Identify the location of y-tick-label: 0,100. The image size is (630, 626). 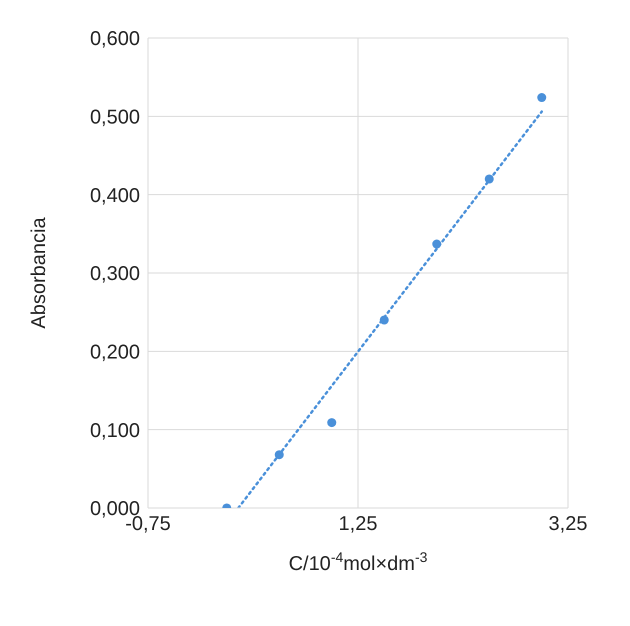
(115, 431).